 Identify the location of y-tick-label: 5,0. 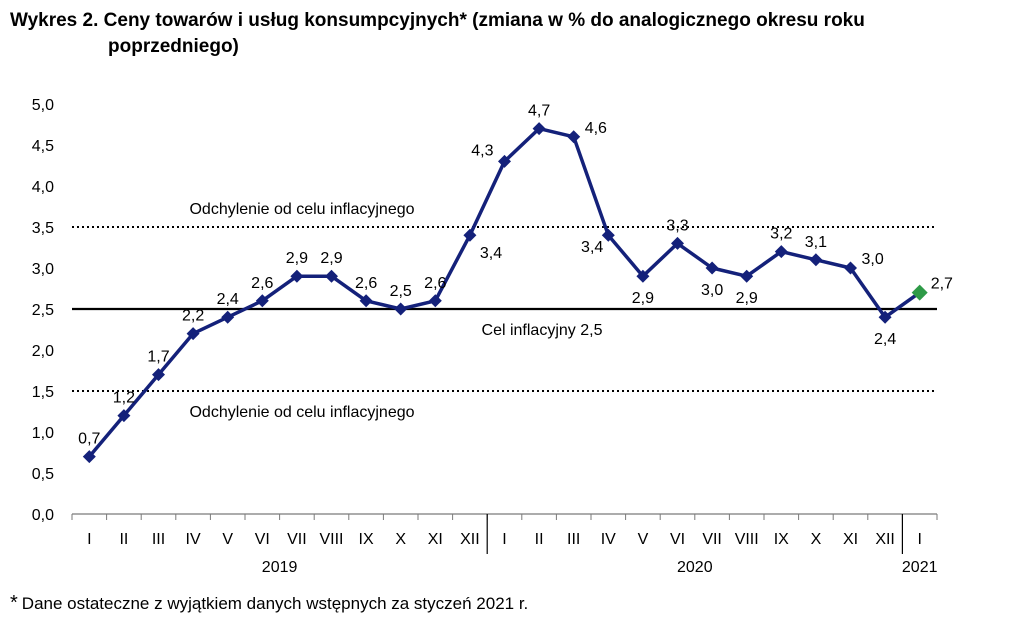
(43, 105).